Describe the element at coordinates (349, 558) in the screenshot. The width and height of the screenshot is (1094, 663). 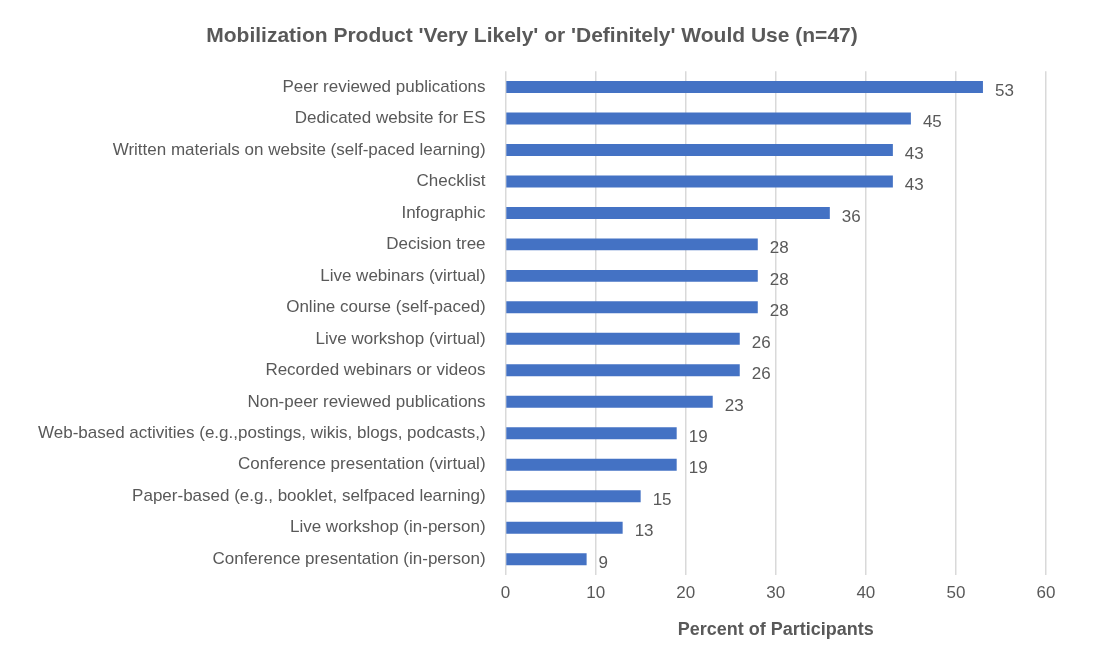
I see `y-tick-label: Conference presentation (in-person)` at that location.